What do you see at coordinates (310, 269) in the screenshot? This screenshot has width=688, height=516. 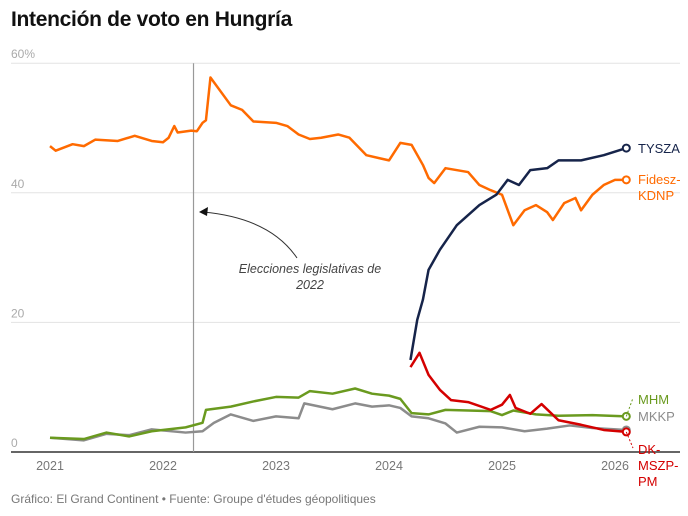 I see `annotation-text: Elecciones legislativas de` at bounding box center [310, 269].